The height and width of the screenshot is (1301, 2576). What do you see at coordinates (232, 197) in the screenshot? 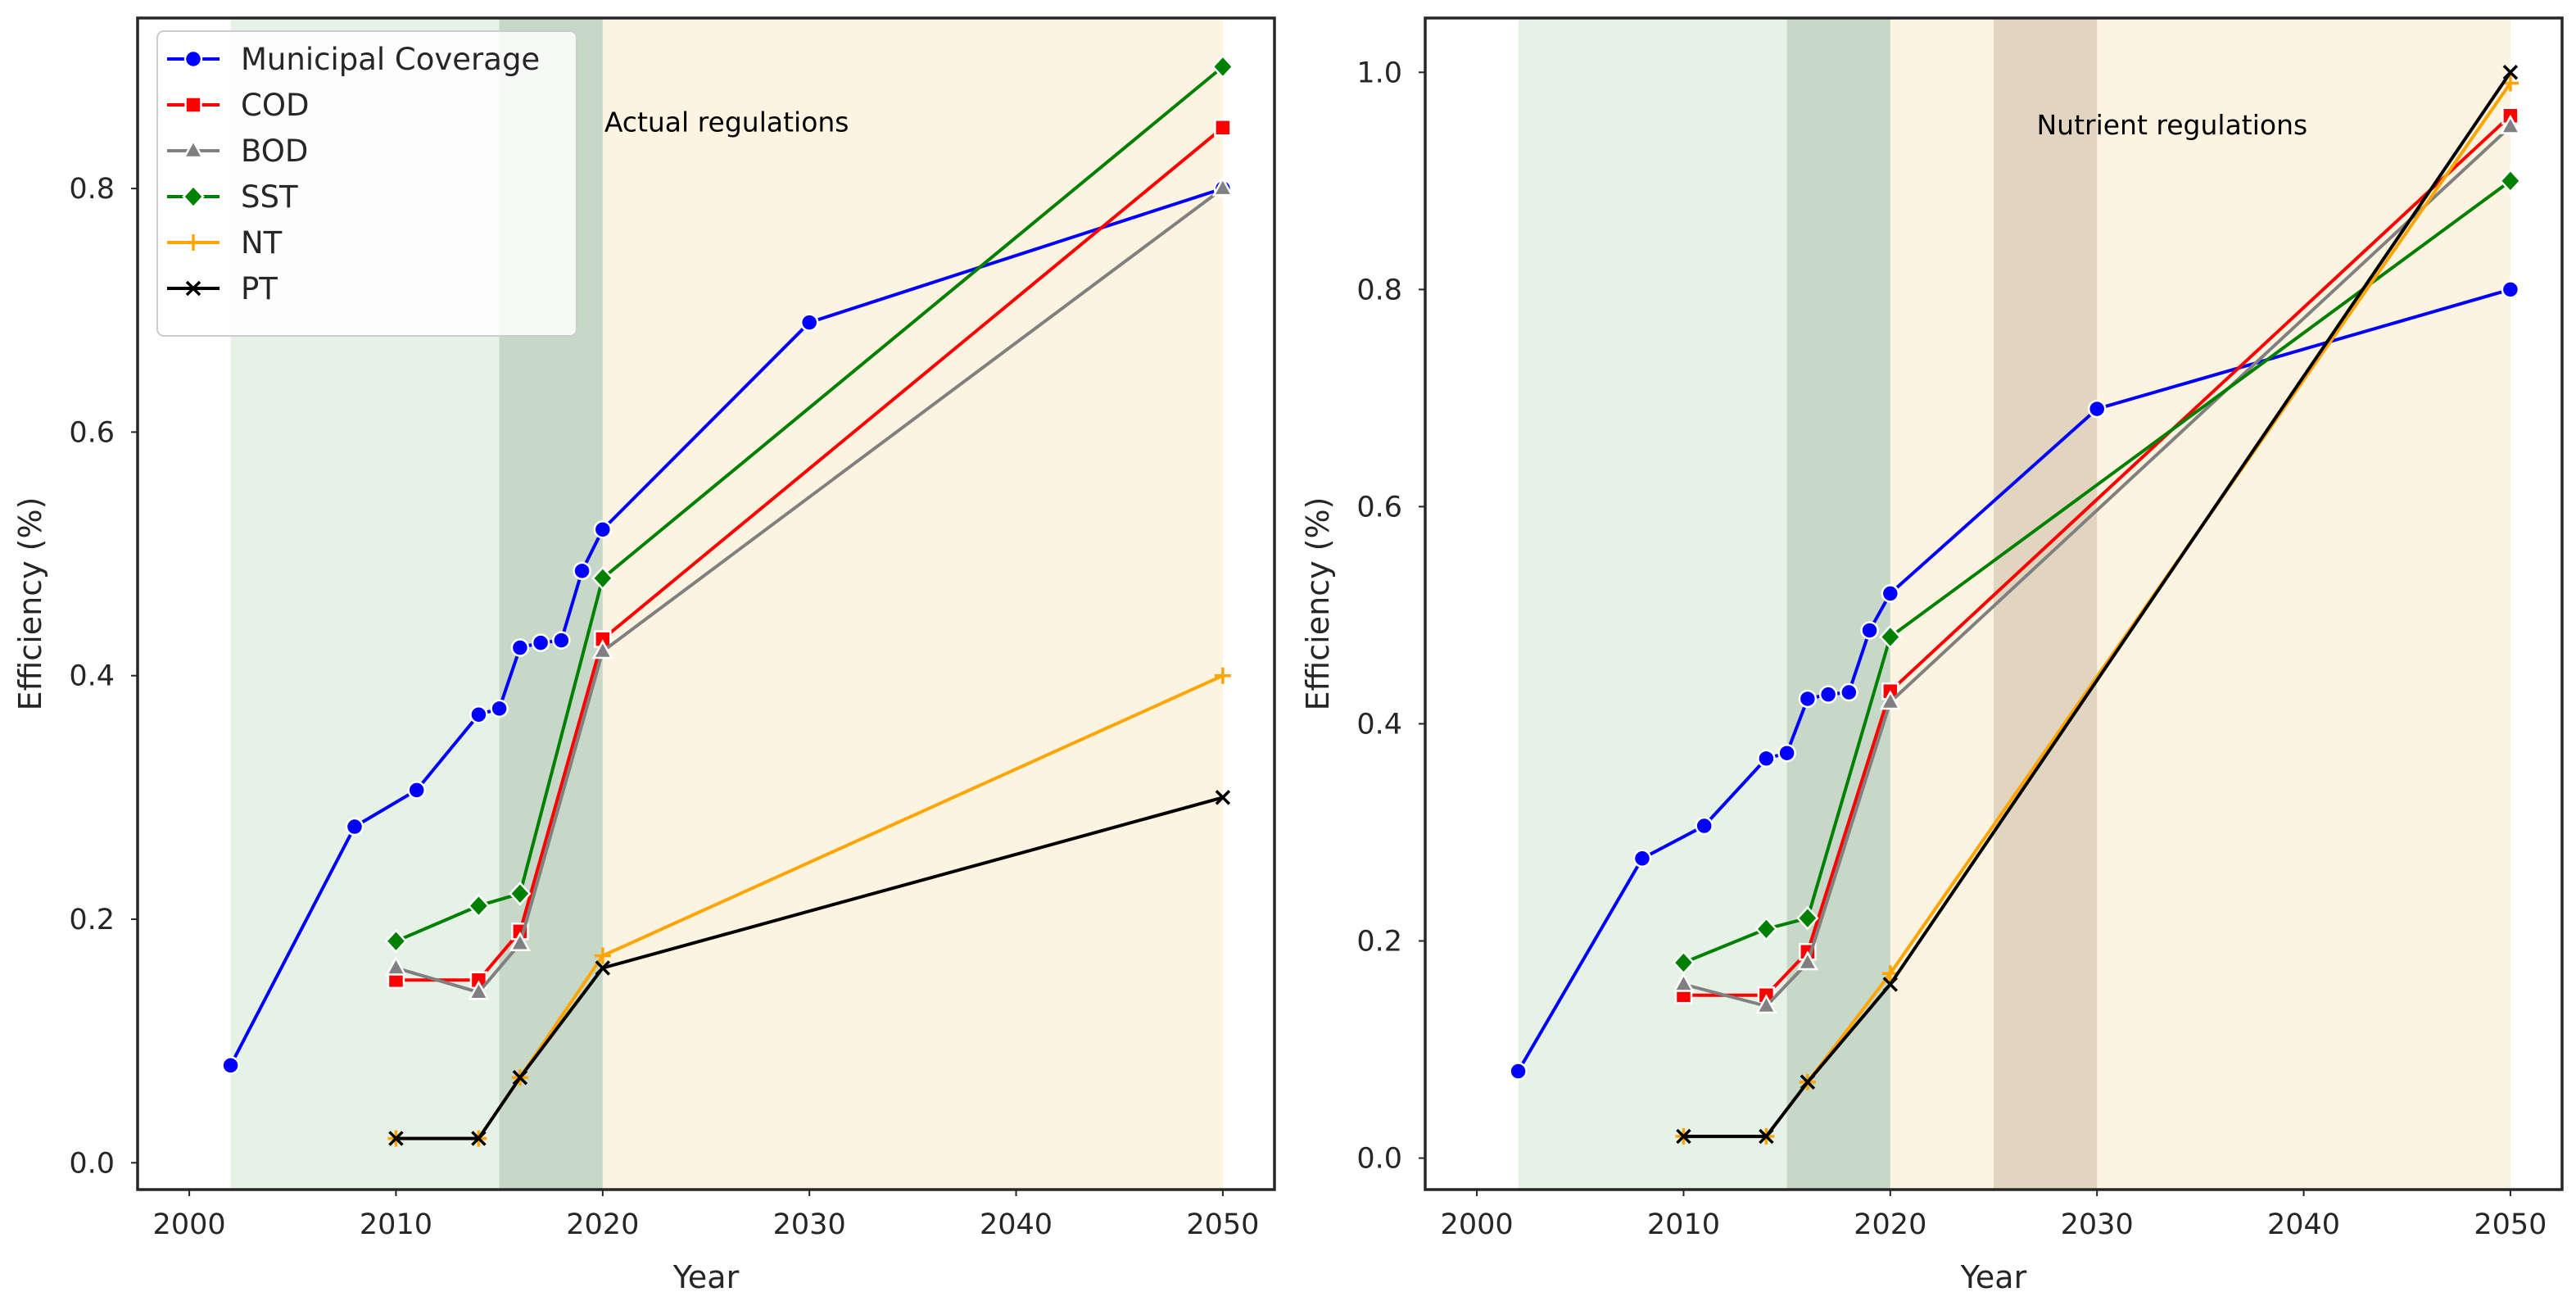
I see `legend-item-sst: SST` at bounding box center [232, 197].